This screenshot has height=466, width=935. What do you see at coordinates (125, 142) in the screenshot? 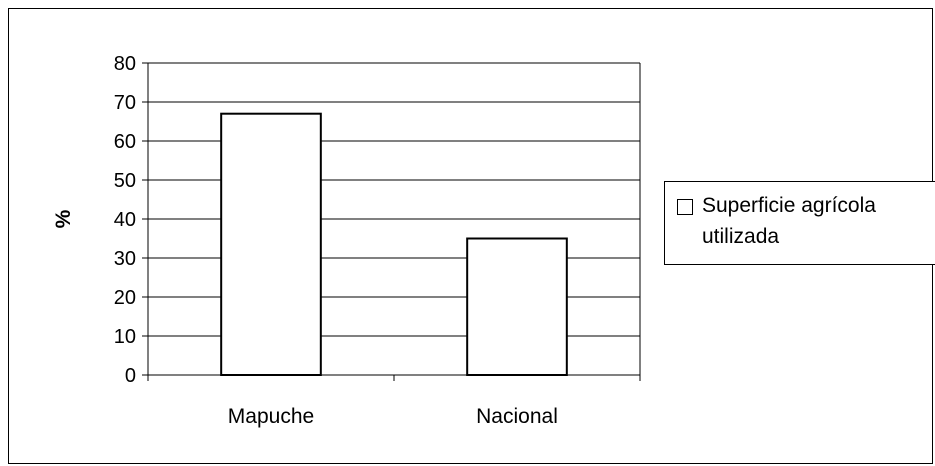
I see `y-tick-label: 60` at bounding box center [125, 142].